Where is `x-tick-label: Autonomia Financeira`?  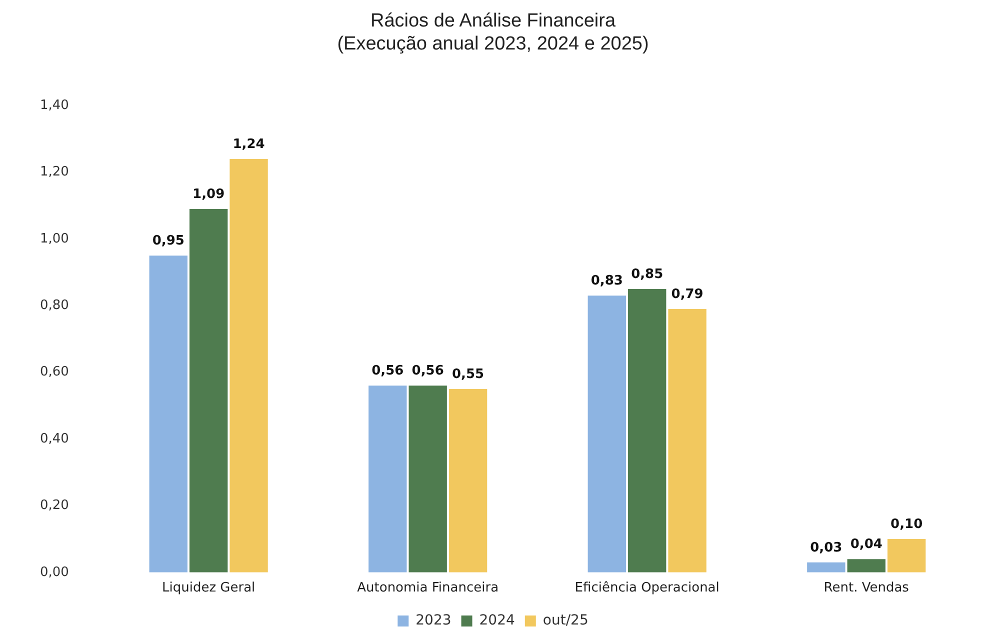
x-tick-label: Autonomia Financeira is located at coordinates (428, 588).